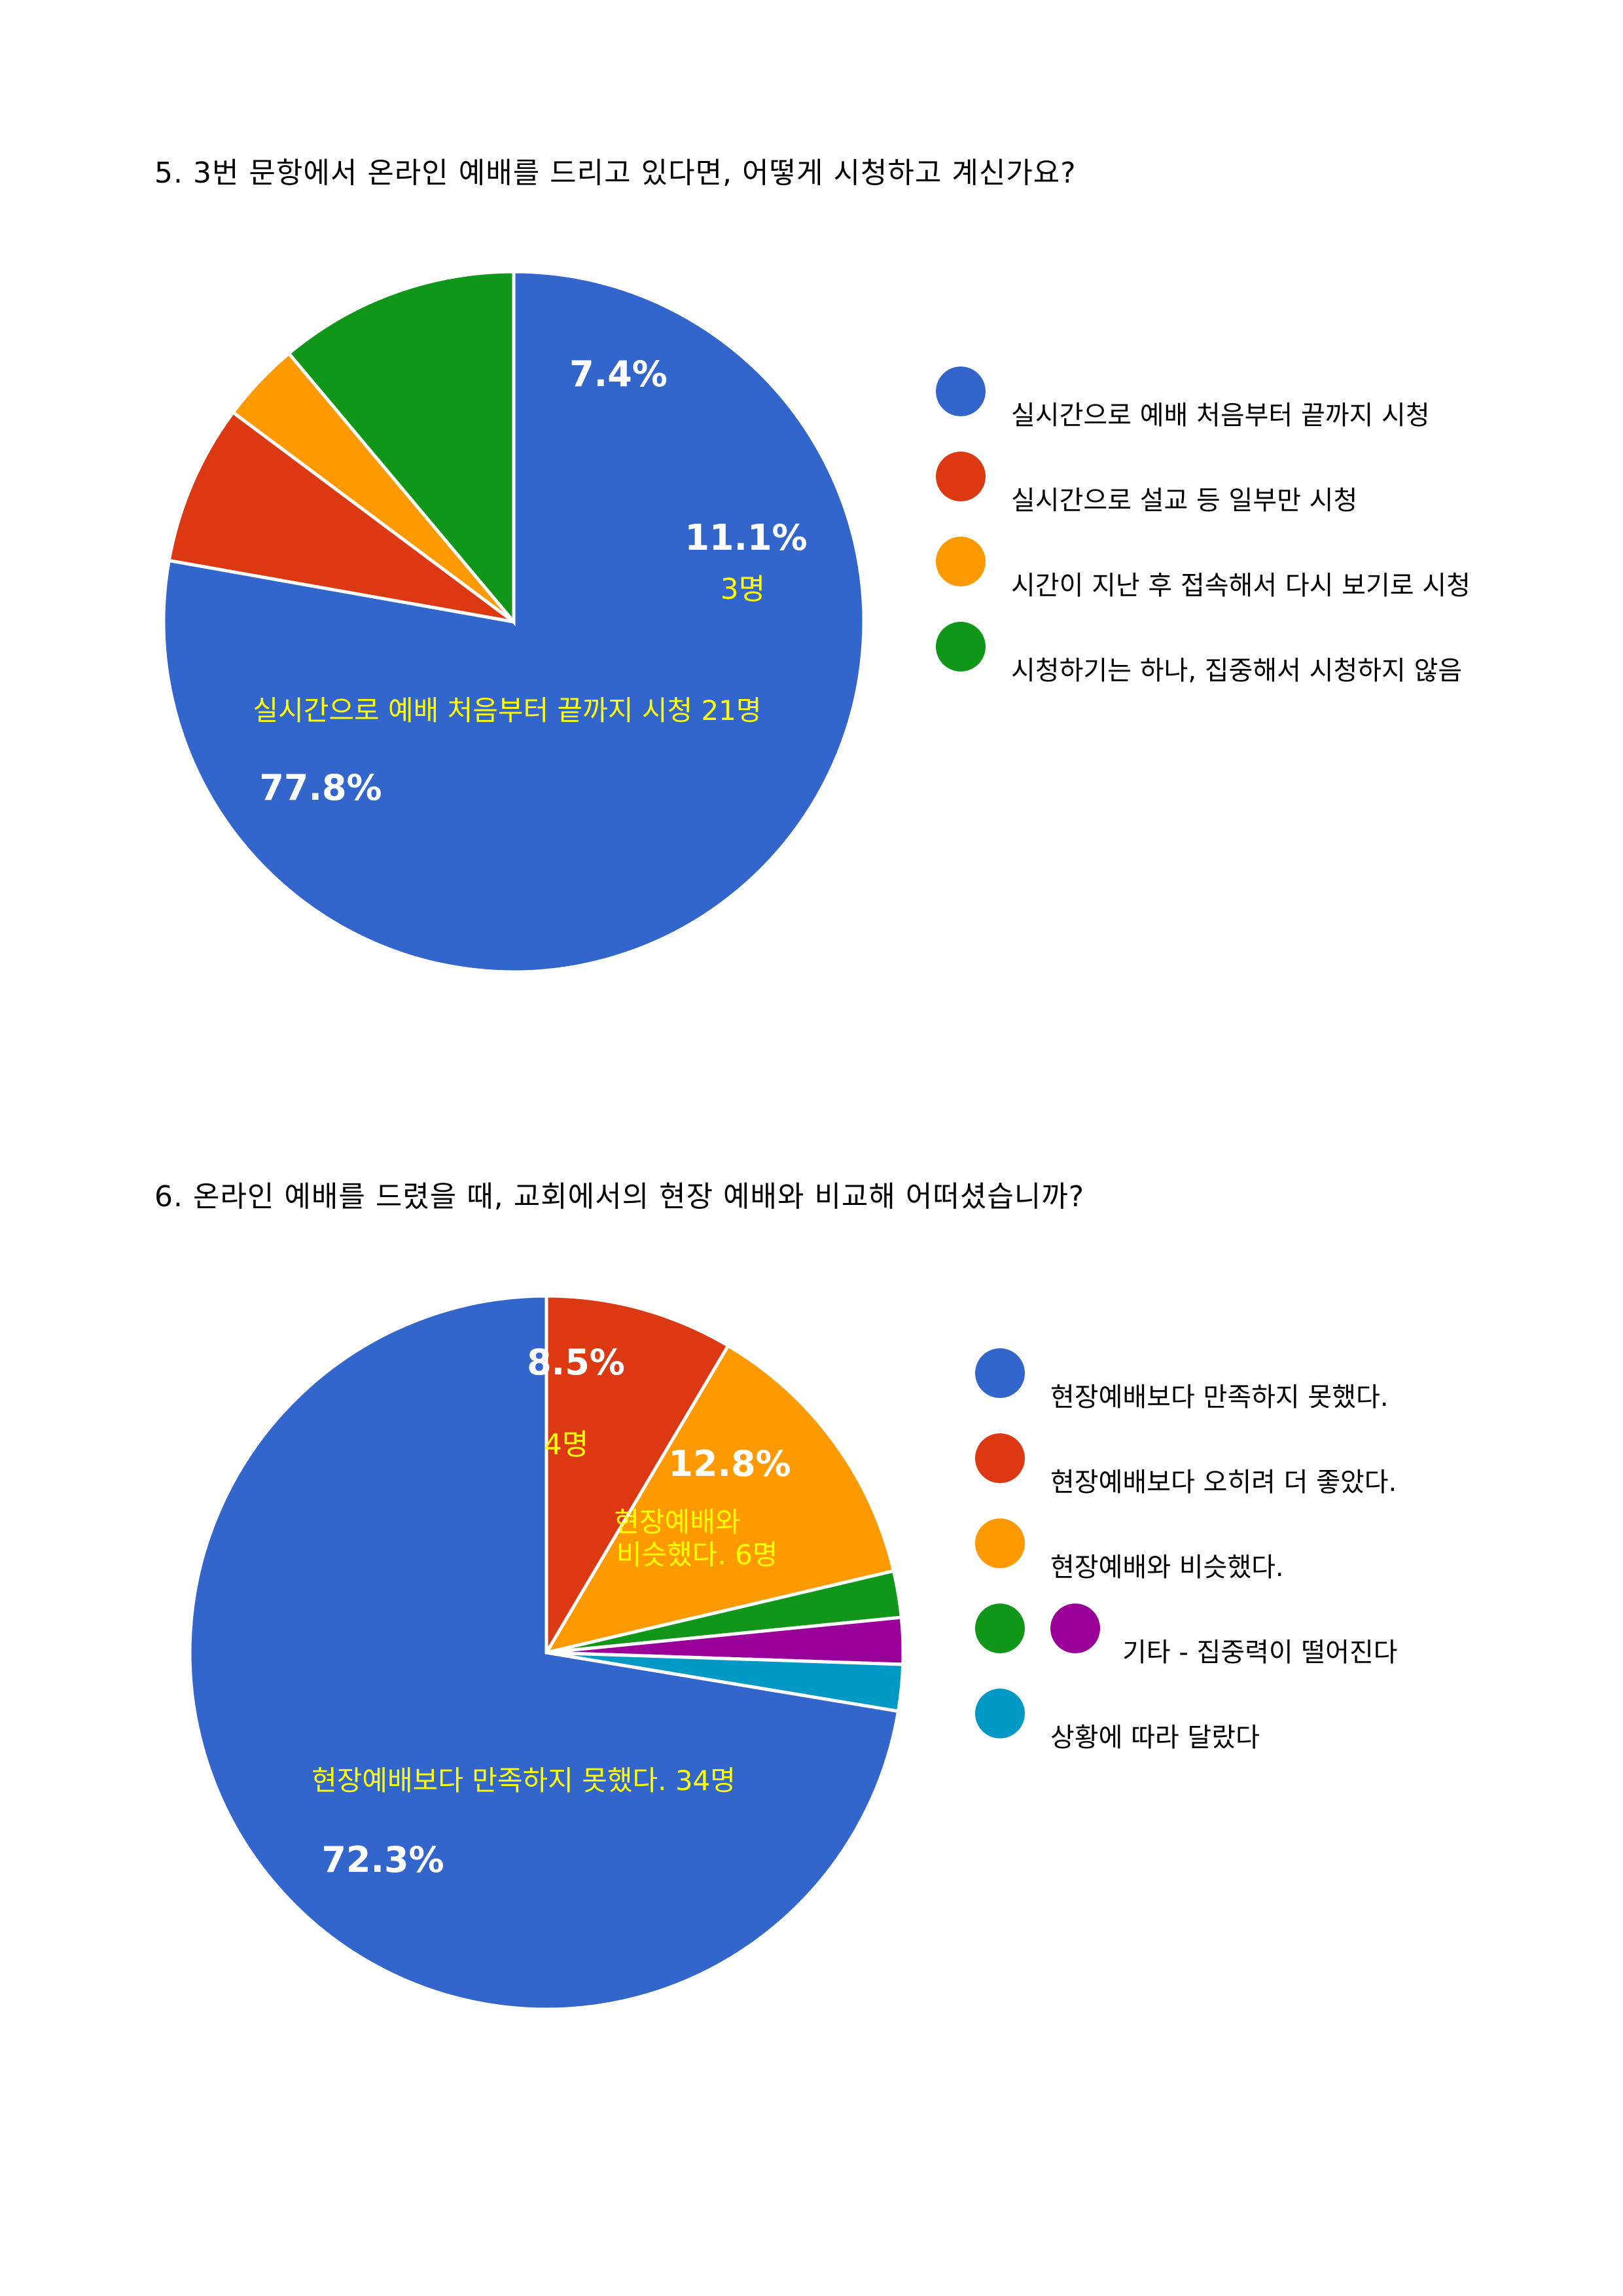  Describe the element at coordinates (730, 1463) in the screenshot. I see `q6-orange-percent-label: 12.8%` at that location.